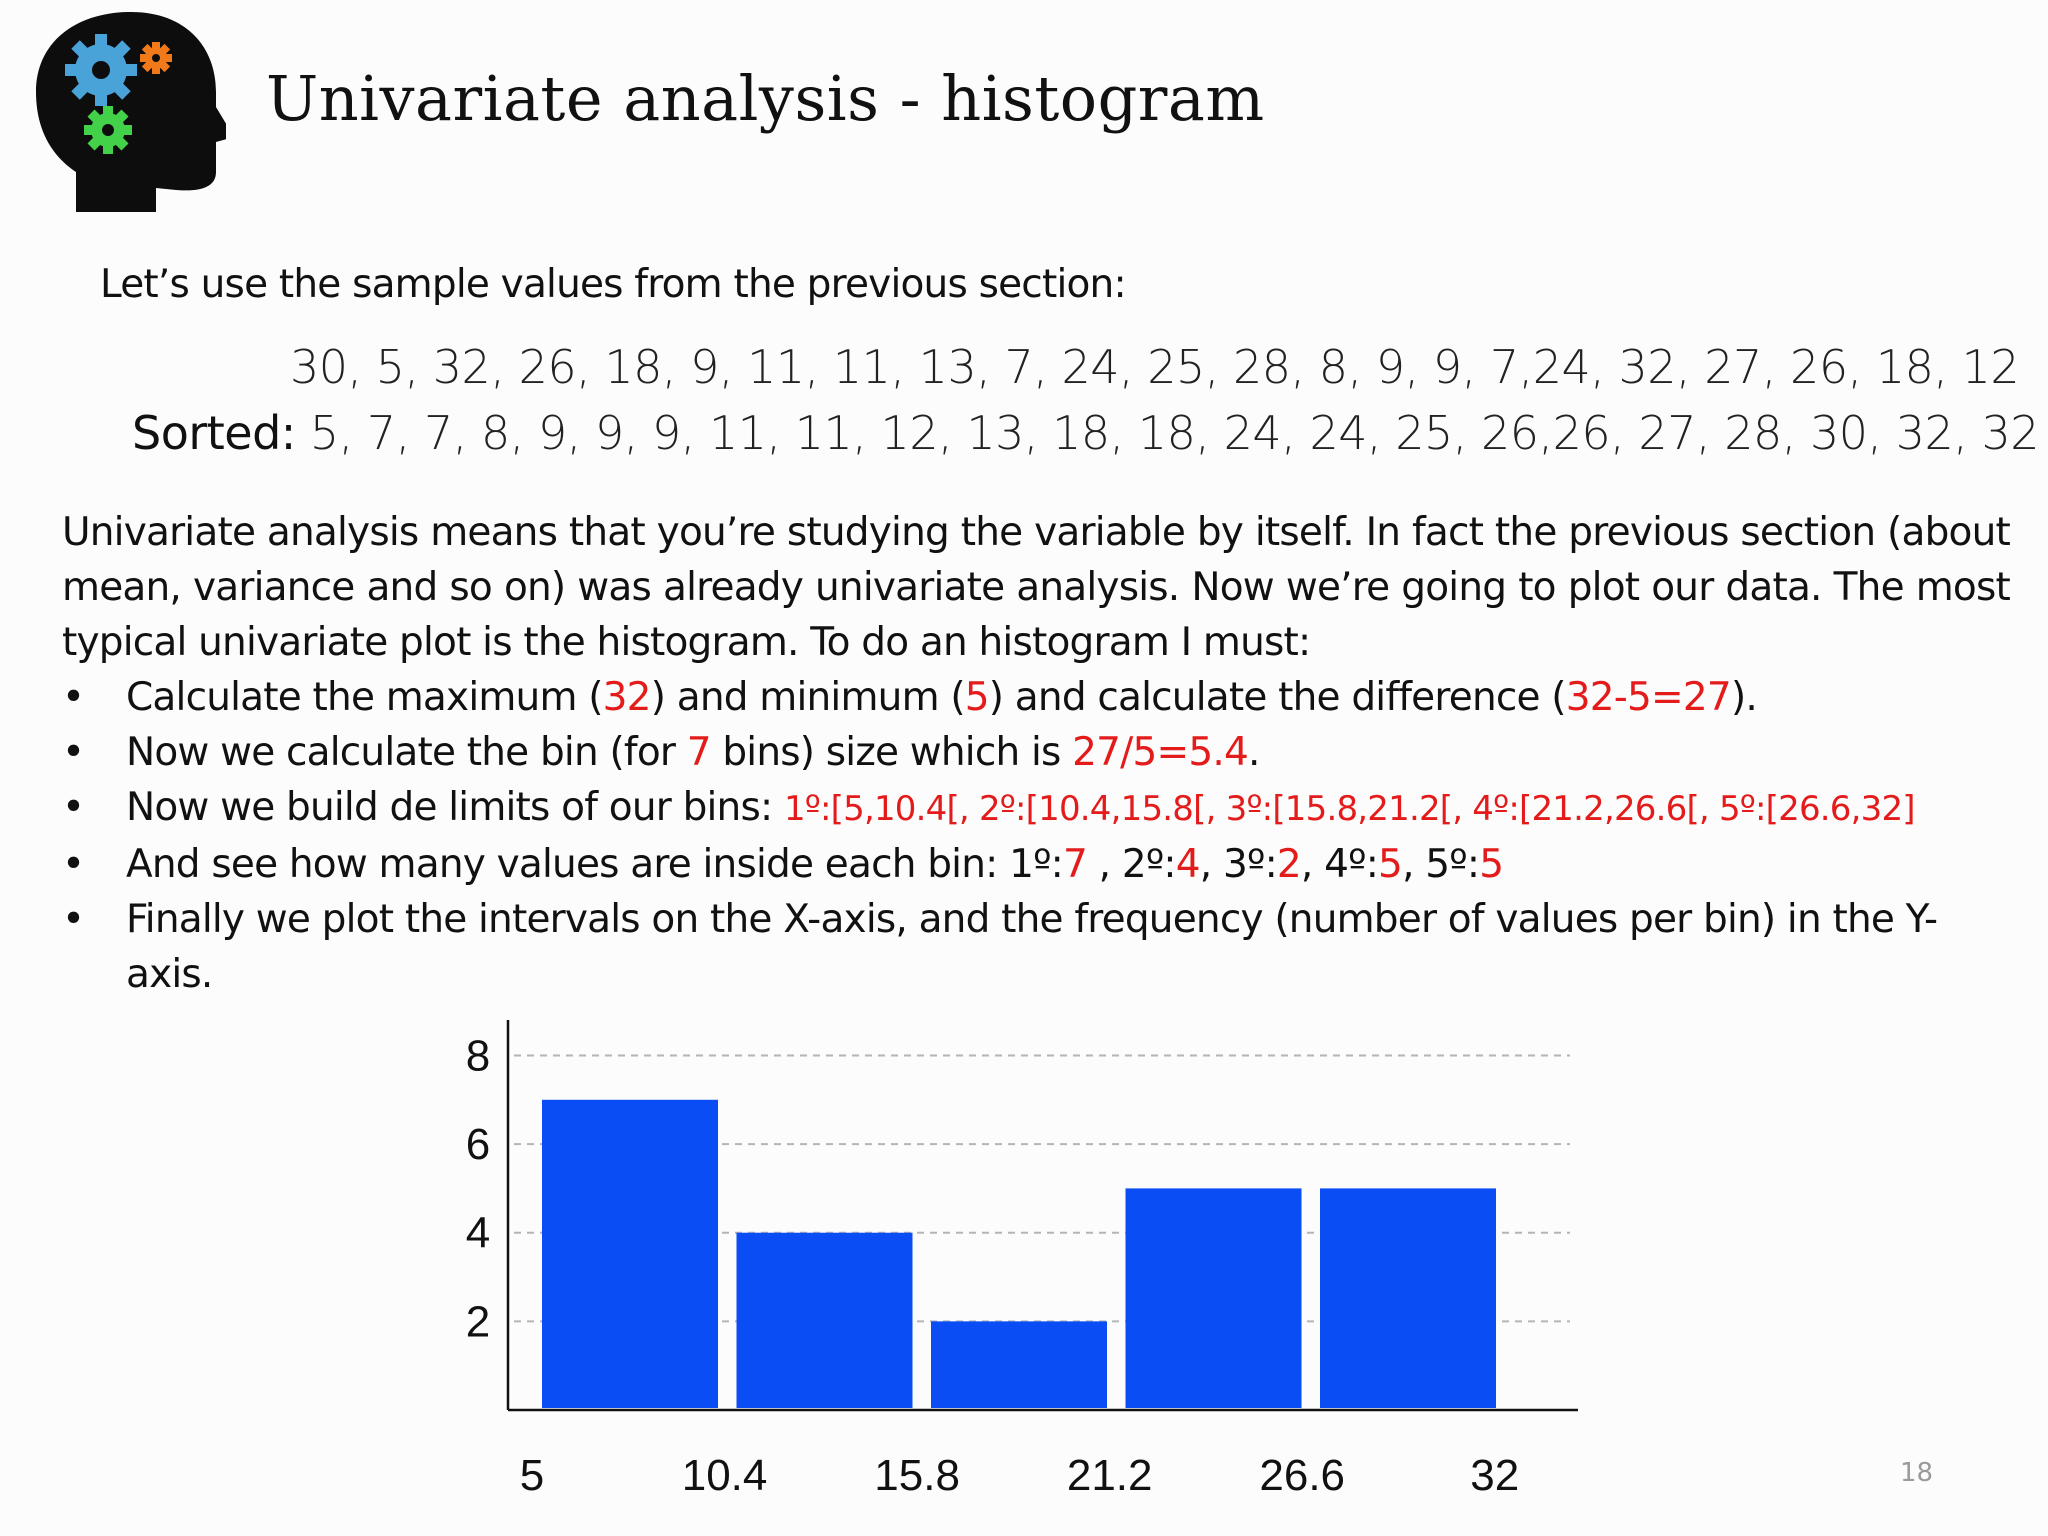  What do you see at coordinates (214, 433) in the screenshot?
I see `sorted-label: Sorted:` at bounding box center [214, 433].